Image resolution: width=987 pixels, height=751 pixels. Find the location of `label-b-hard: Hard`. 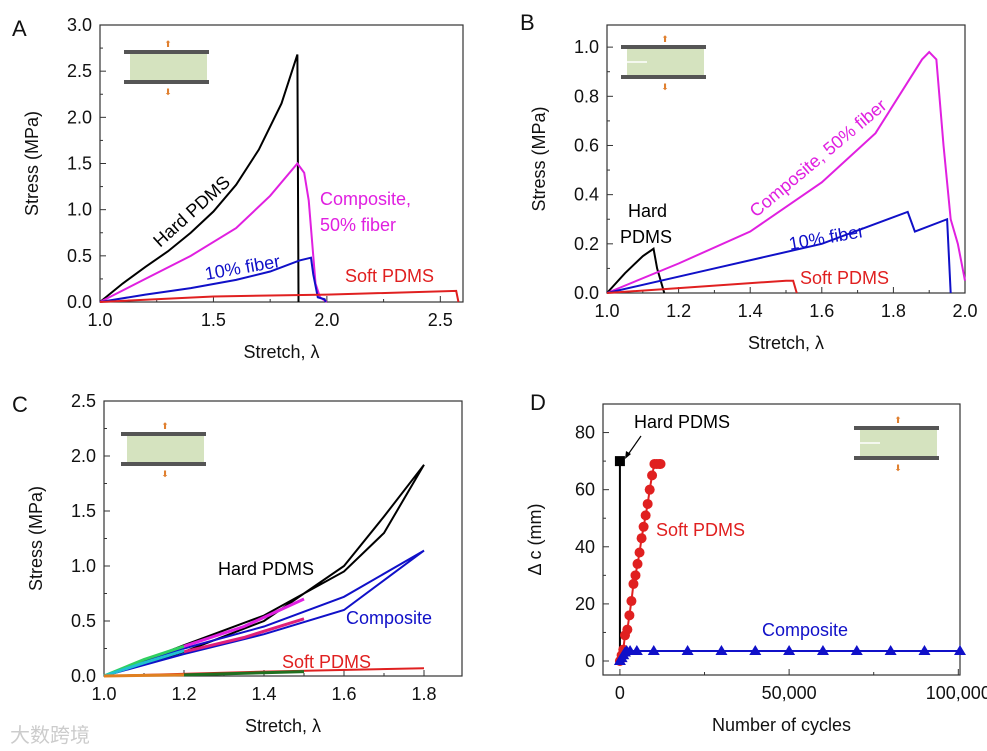

label-b-hard: Hard is located at coordinates (647, 211).